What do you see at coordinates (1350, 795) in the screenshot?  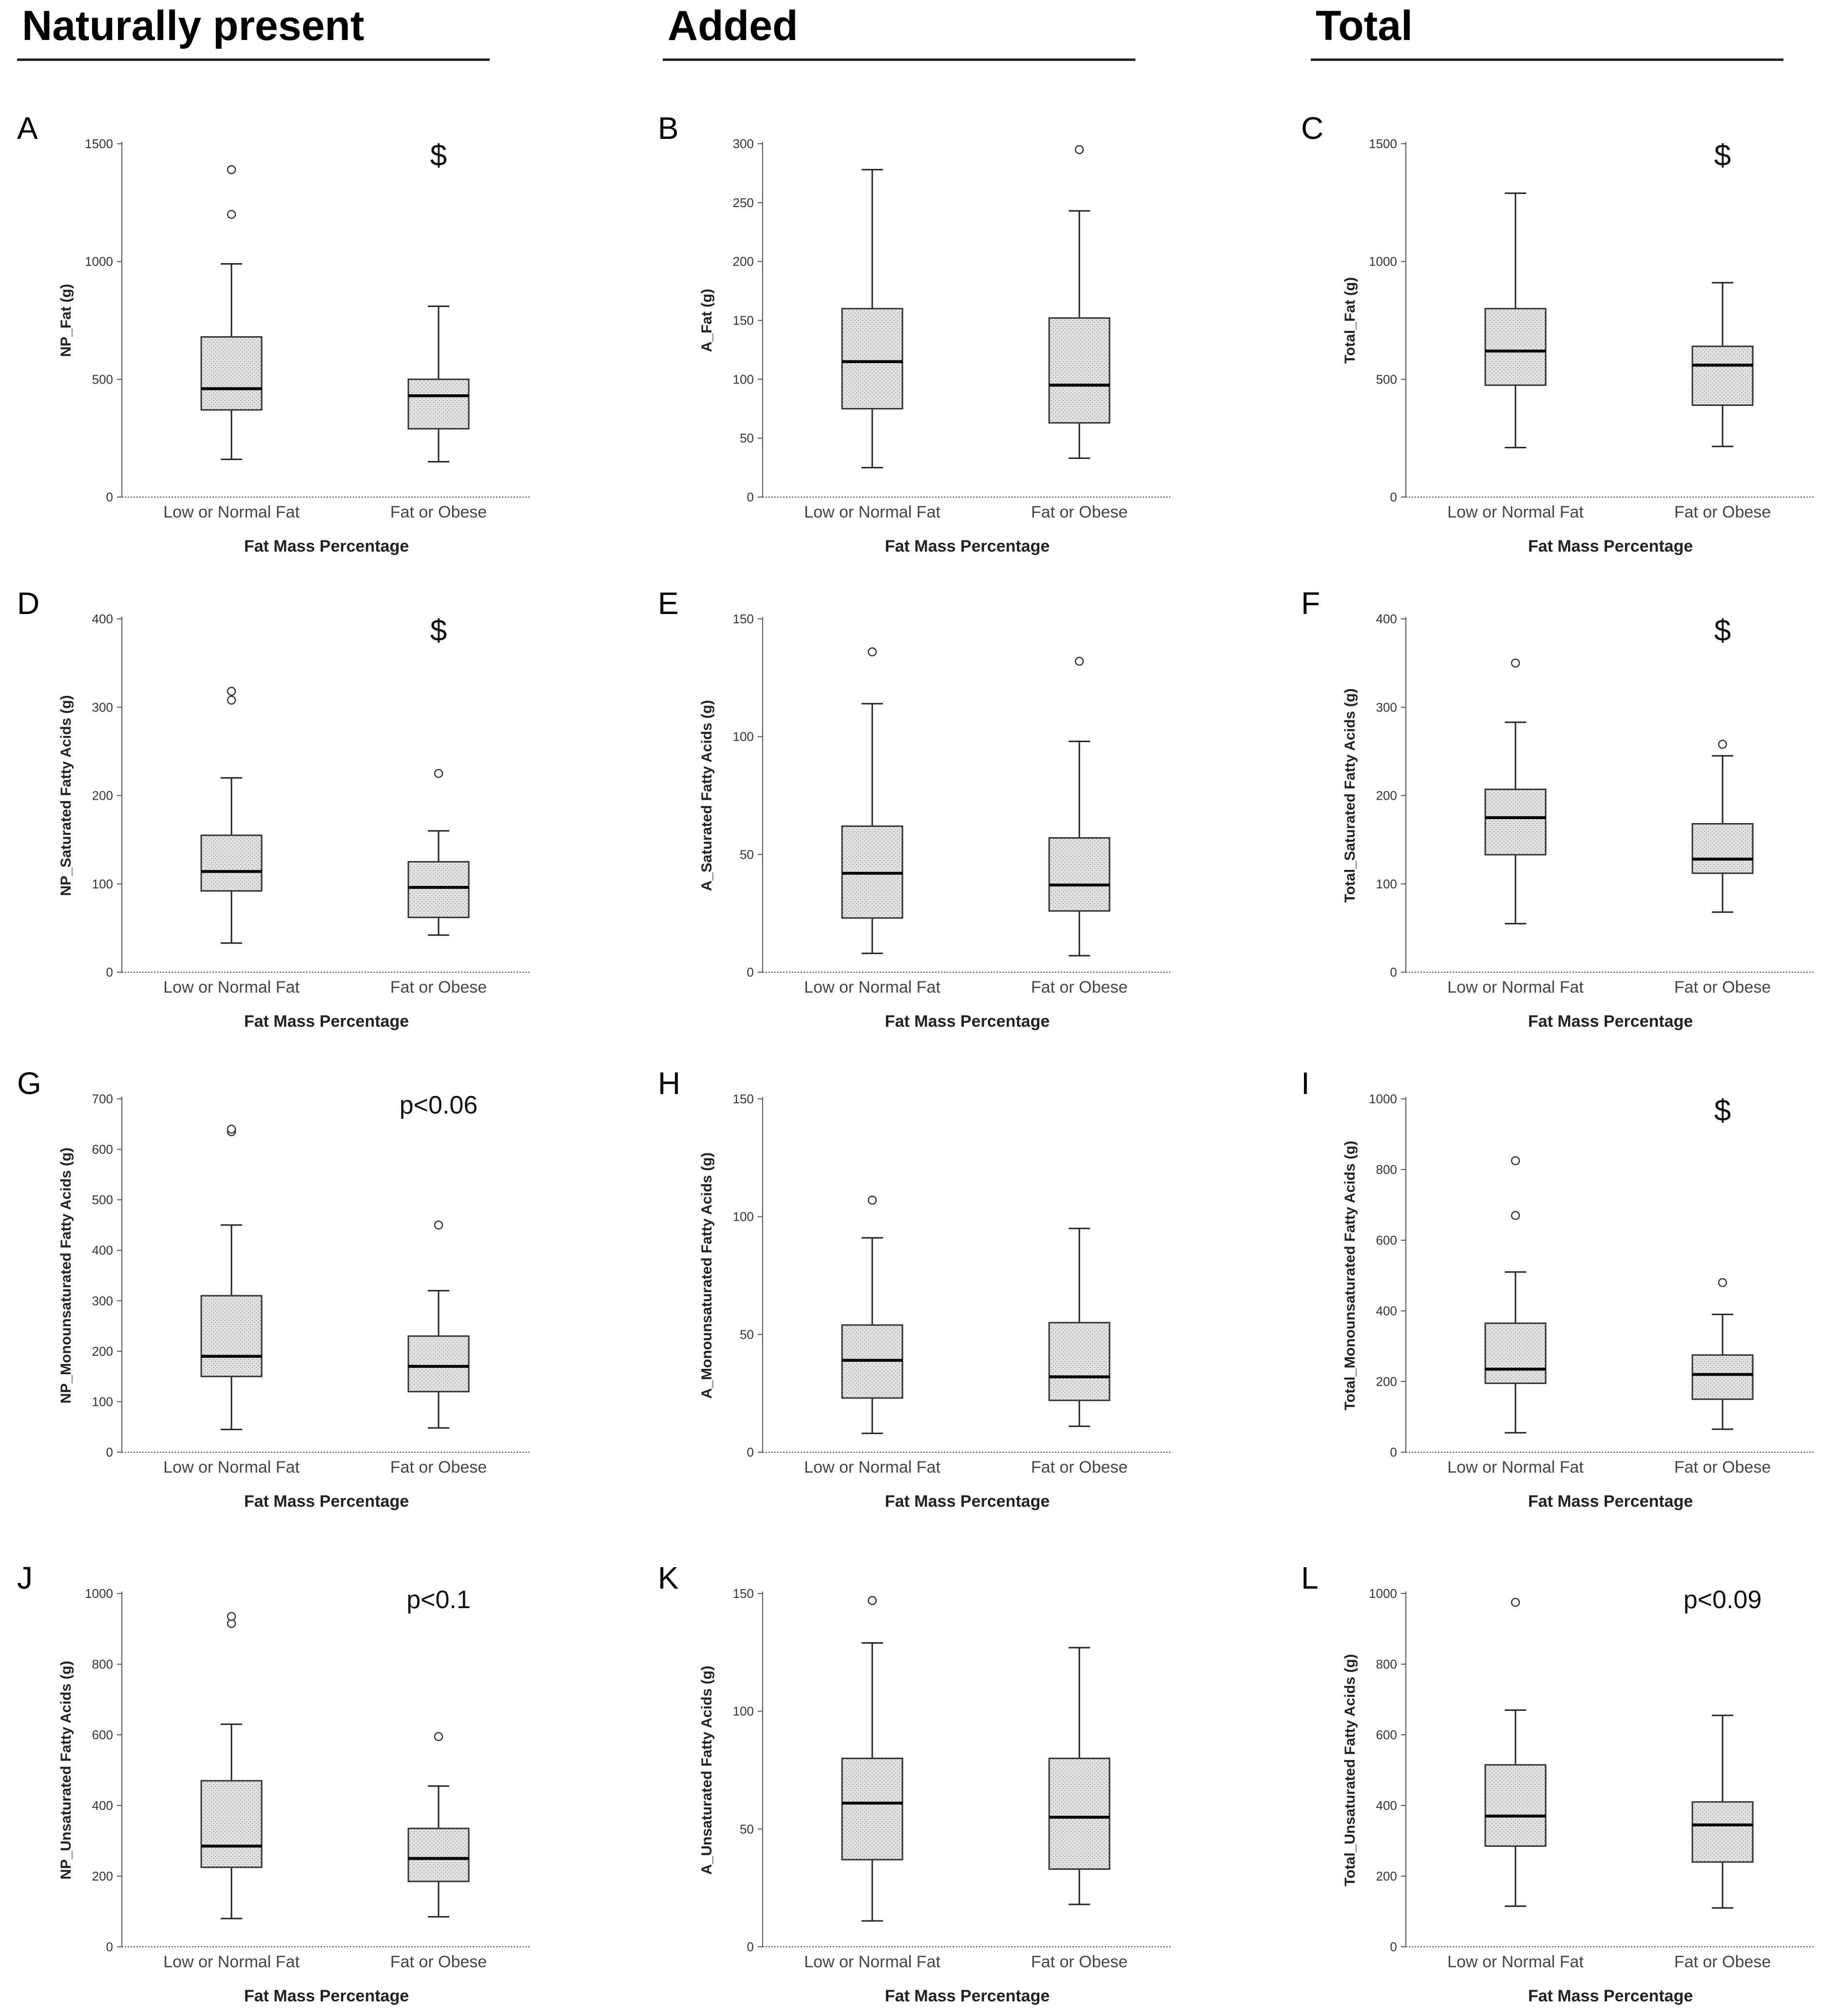 I see `y-axis-label: Total_Saturated Fatty Acids (g)` at bounding box center [1350, 795].